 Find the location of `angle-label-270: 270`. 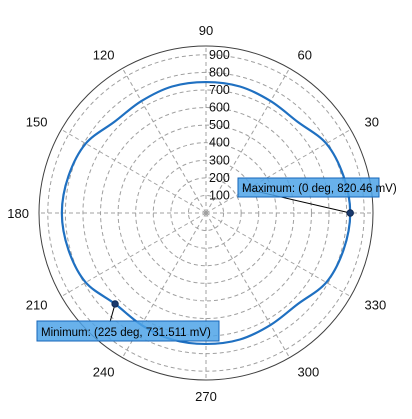

angle-label-270: 270 is located at coordinates (206, 396).